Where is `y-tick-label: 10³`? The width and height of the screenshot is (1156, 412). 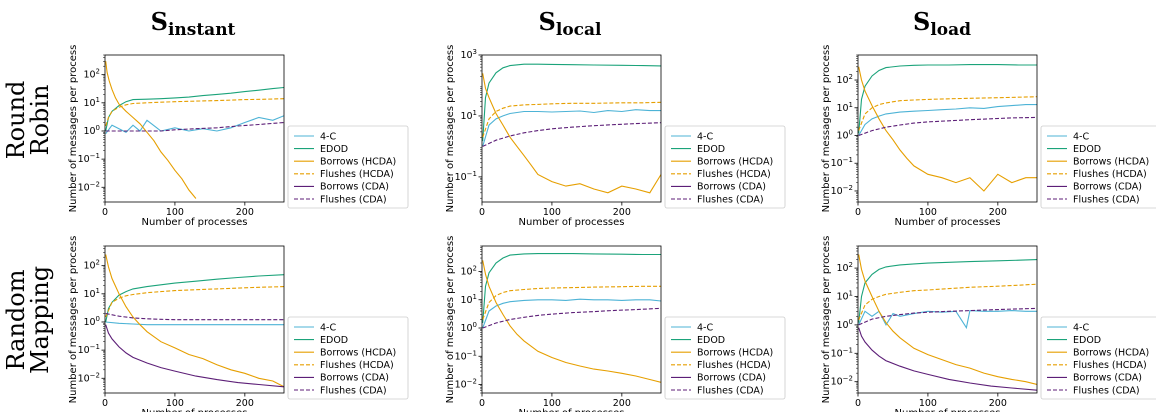
y-tick-label: 10³ is located at coordinates (468, 54).